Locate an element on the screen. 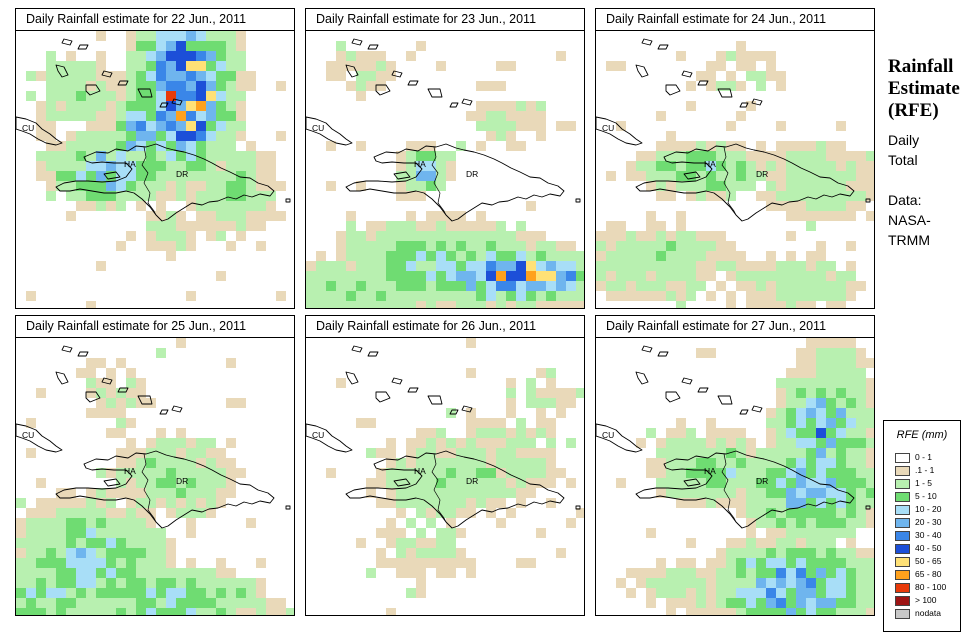 Image resolution: width=971 pixels, height=635 pixels. country-label-dr: DR is located at coordinates (182, 481).